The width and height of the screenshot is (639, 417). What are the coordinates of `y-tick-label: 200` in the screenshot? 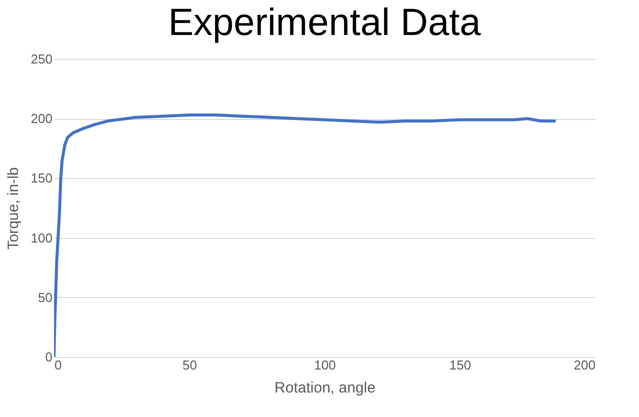 It's located at (41, 118).